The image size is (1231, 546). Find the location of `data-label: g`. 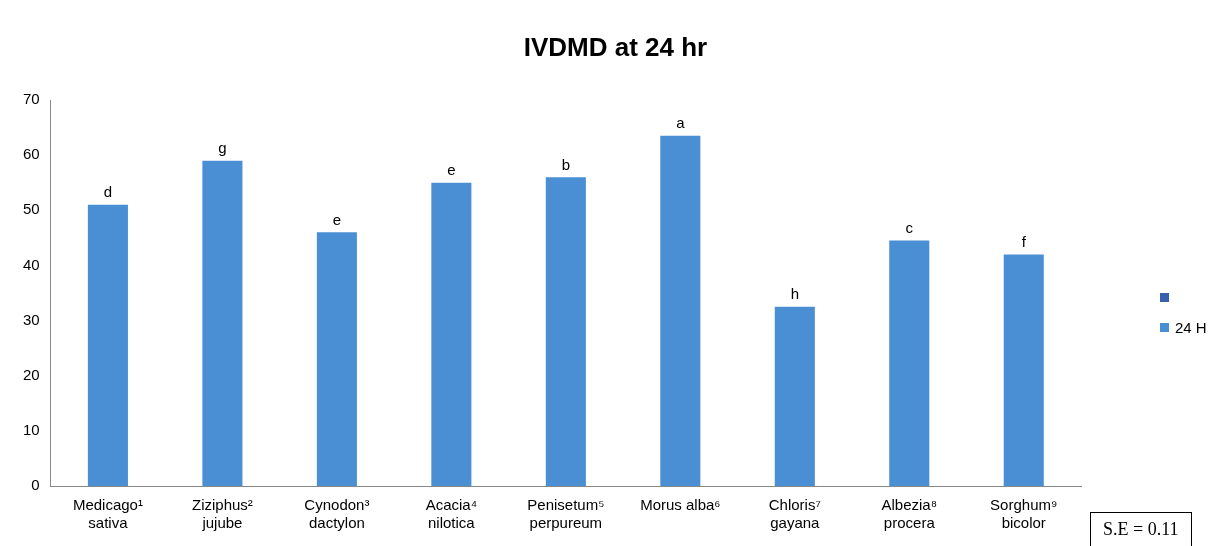

data-label: g is located at coordinates (222, 148).